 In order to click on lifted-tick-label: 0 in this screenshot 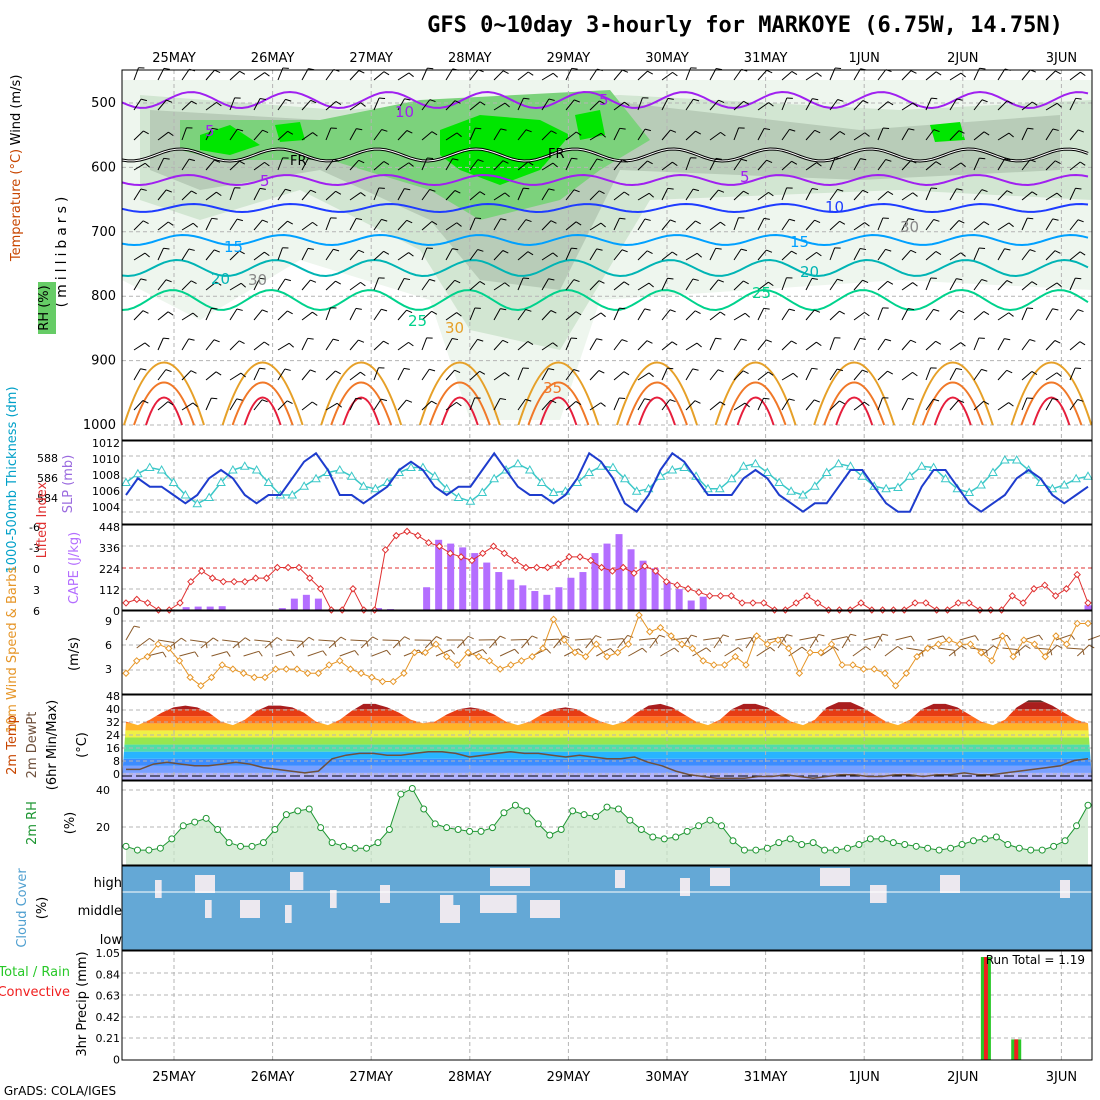, I will do `click(36, 569)`.